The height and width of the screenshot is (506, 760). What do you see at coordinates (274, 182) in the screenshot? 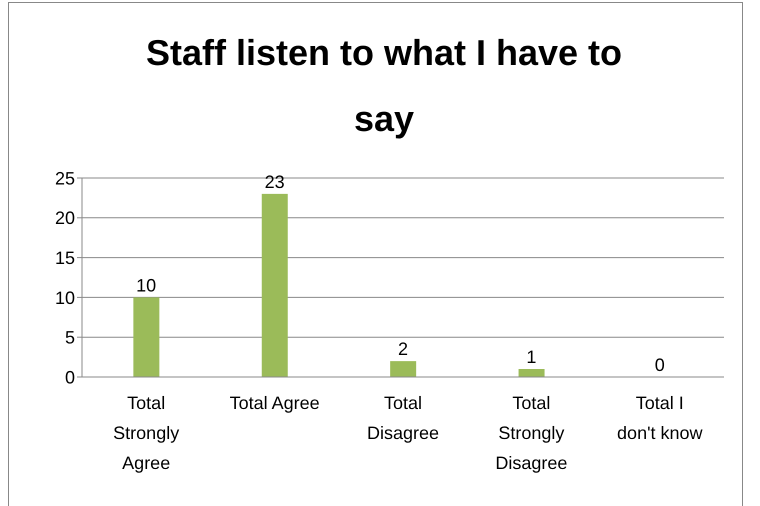
I see `data-label: 23` at bounding box center [274, 182].